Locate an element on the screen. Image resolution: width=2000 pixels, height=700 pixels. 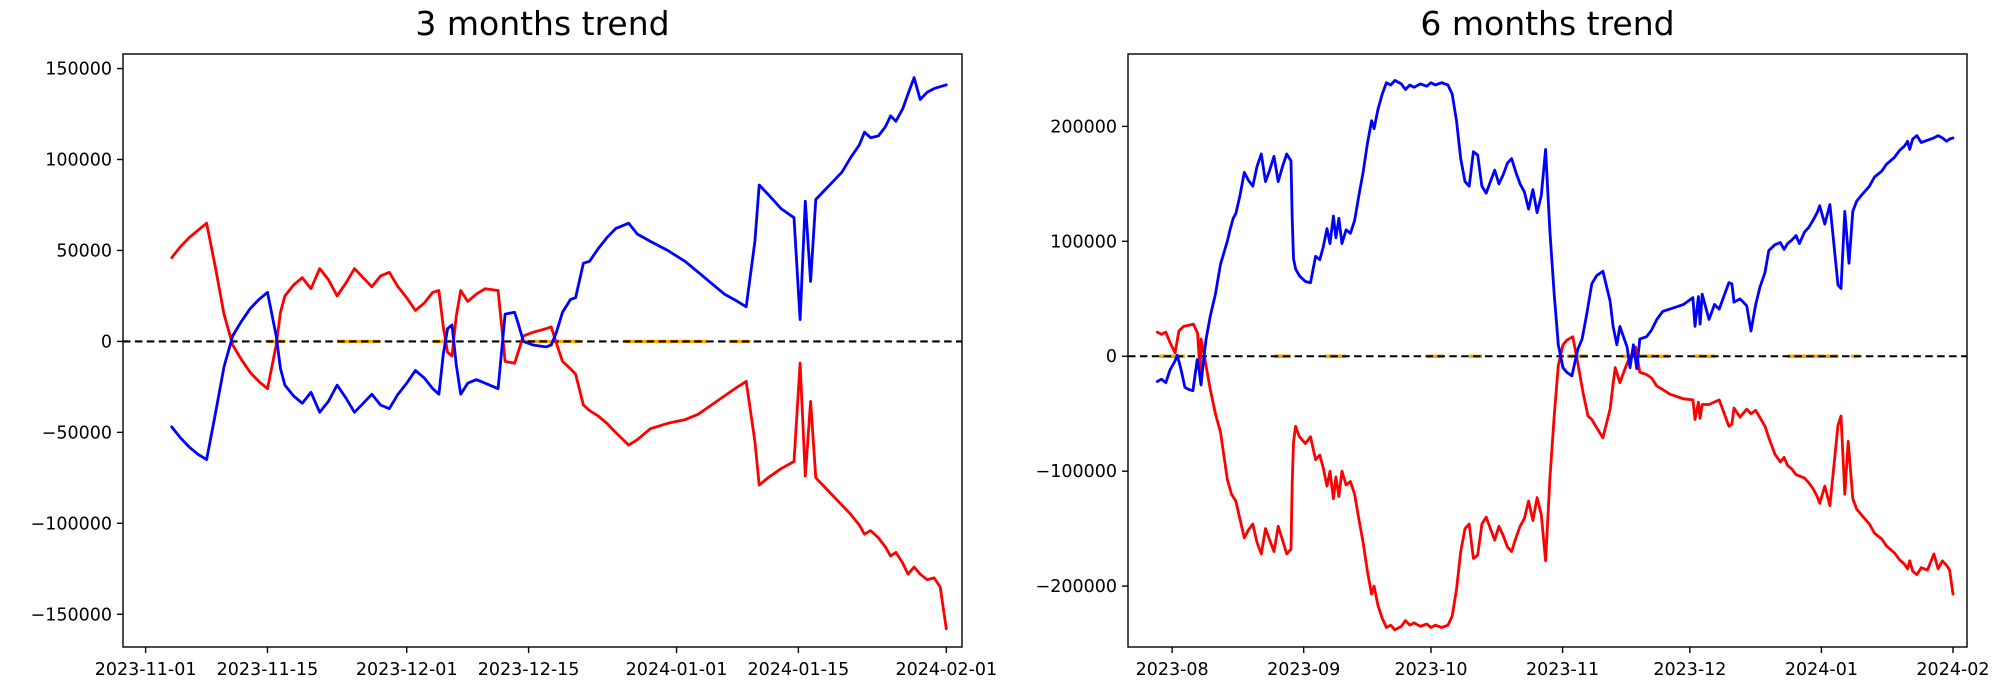
x-tick-label: 2024-02-01 is located at coordinates (946, 670).